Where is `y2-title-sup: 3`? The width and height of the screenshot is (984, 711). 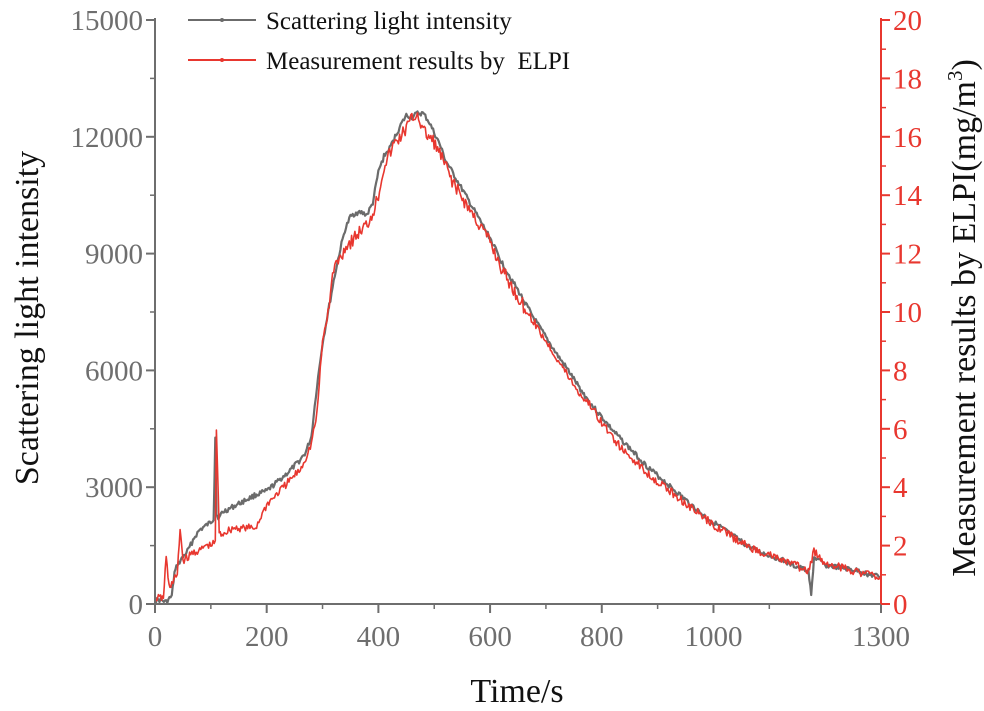 y2-title-sup: 3 is located at coordinates (955, 76).